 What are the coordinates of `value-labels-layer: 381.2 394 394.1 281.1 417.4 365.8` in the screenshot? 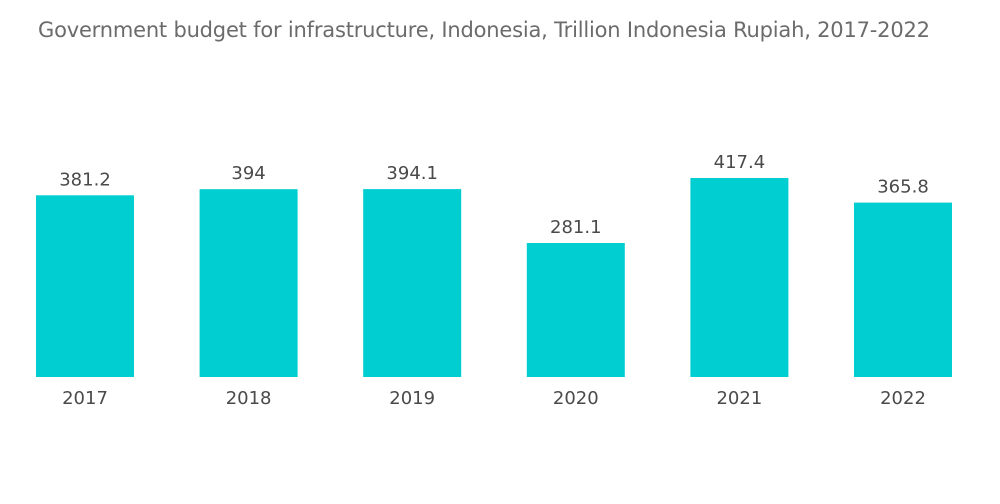 It's located at (494, 195).